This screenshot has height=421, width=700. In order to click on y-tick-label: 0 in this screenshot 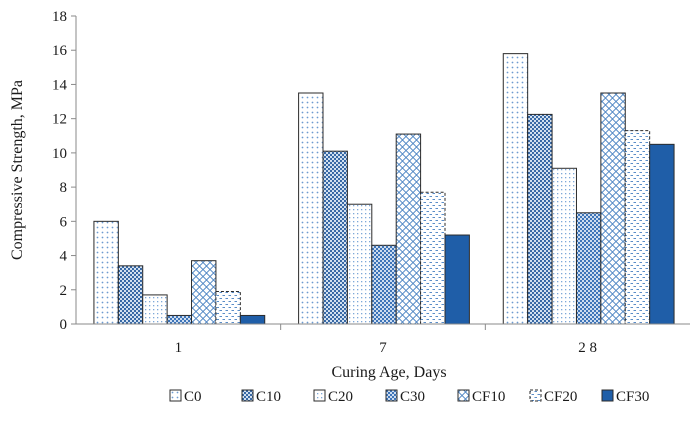, I will do `click(64, 325)`.